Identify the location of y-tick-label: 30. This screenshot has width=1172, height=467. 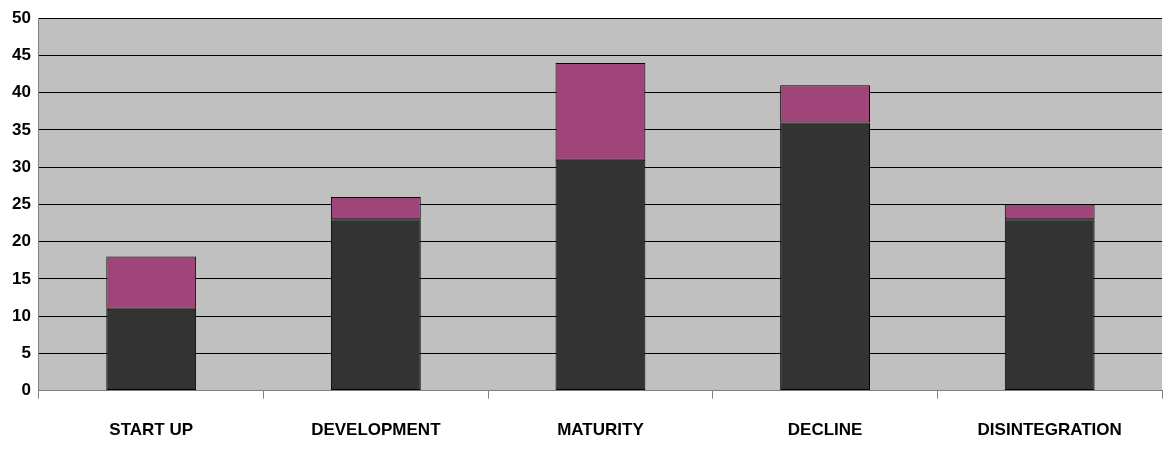
(21, 166).